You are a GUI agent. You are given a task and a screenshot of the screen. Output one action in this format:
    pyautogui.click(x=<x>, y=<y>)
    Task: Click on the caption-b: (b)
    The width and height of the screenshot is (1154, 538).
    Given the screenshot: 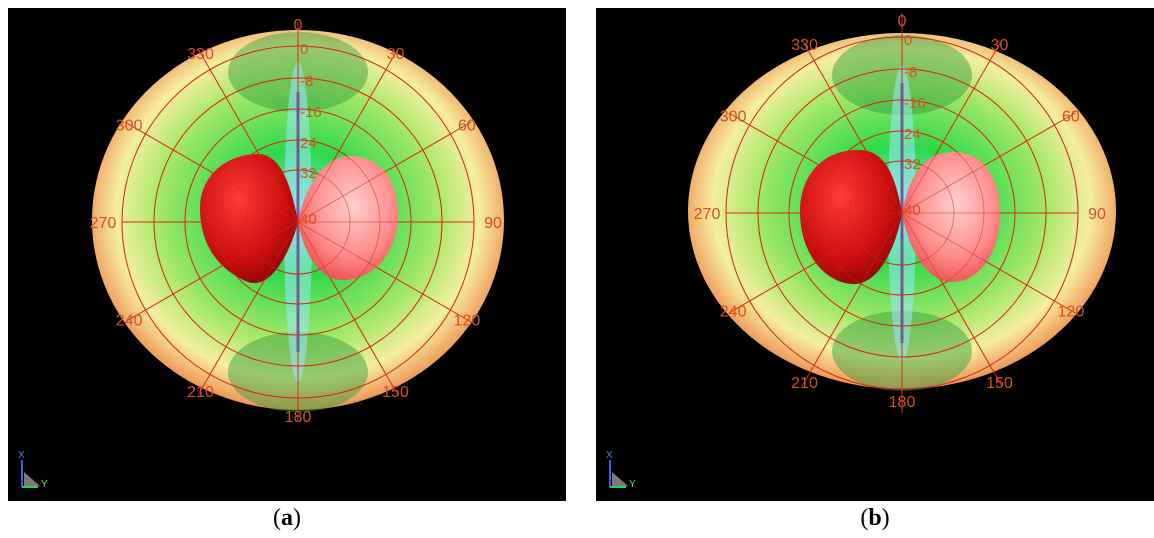 What is the action you would take?
    pyautogui.click(x=875, y=518)
    